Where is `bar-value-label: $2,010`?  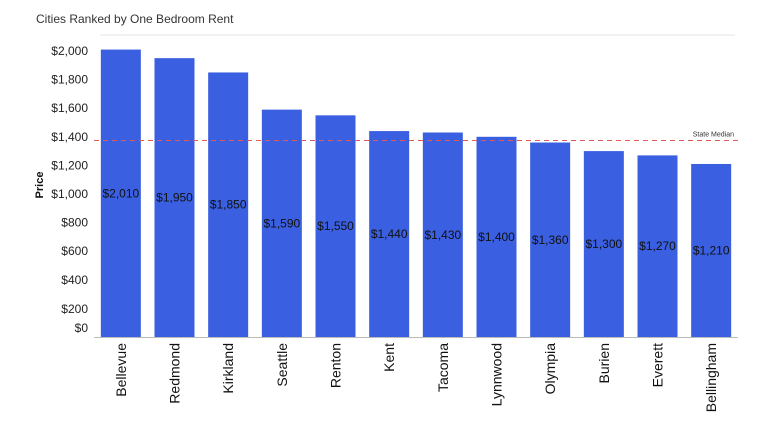
bar-value-label: $2,010 is located at coordinates (120, 193).